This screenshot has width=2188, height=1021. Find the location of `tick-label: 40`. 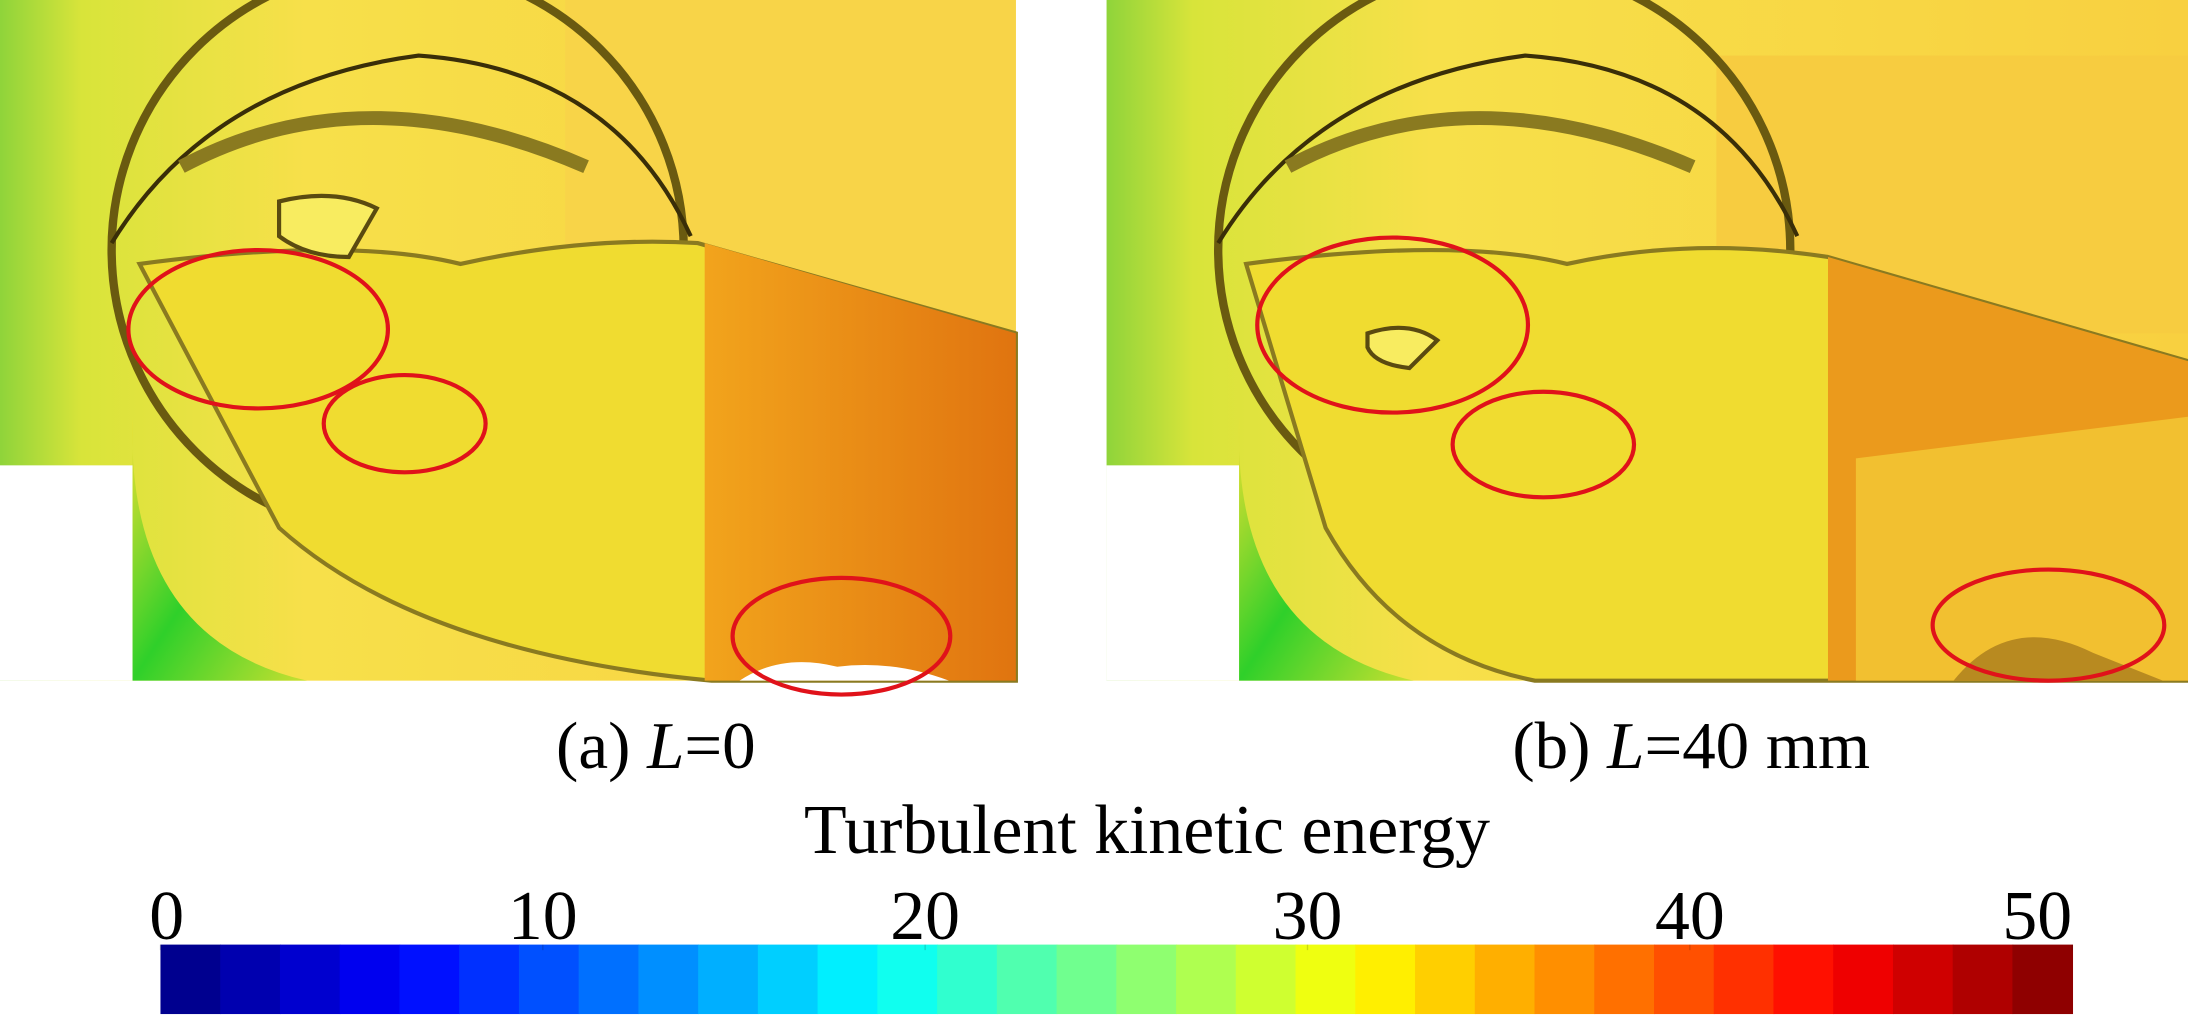

tick-label: 40 is located at coordinates (1690, 916).